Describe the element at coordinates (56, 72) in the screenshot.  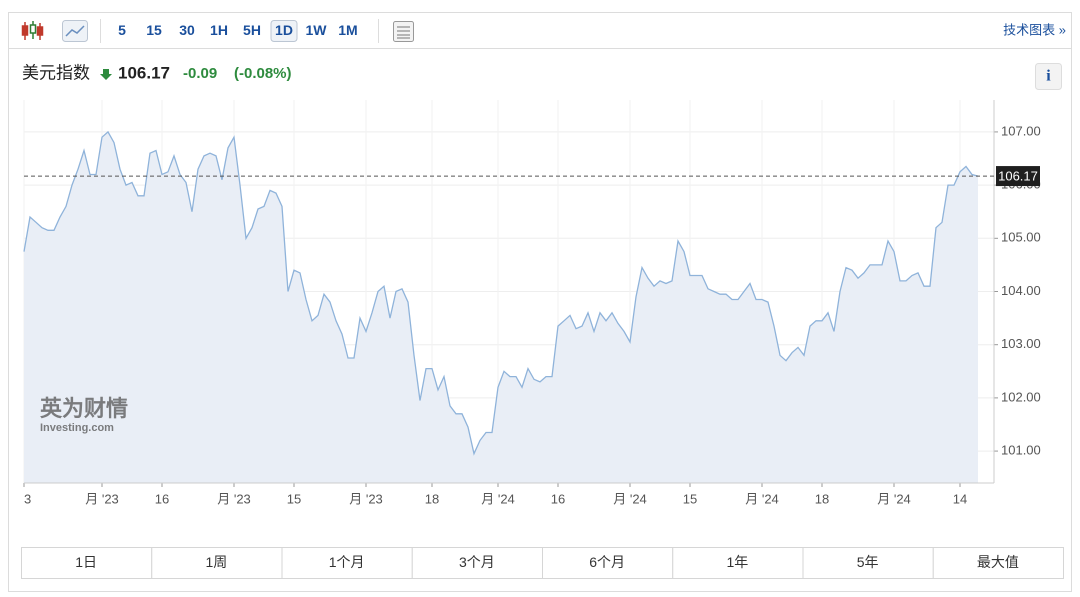
I see `instrument-name: 美元指数` at that location.